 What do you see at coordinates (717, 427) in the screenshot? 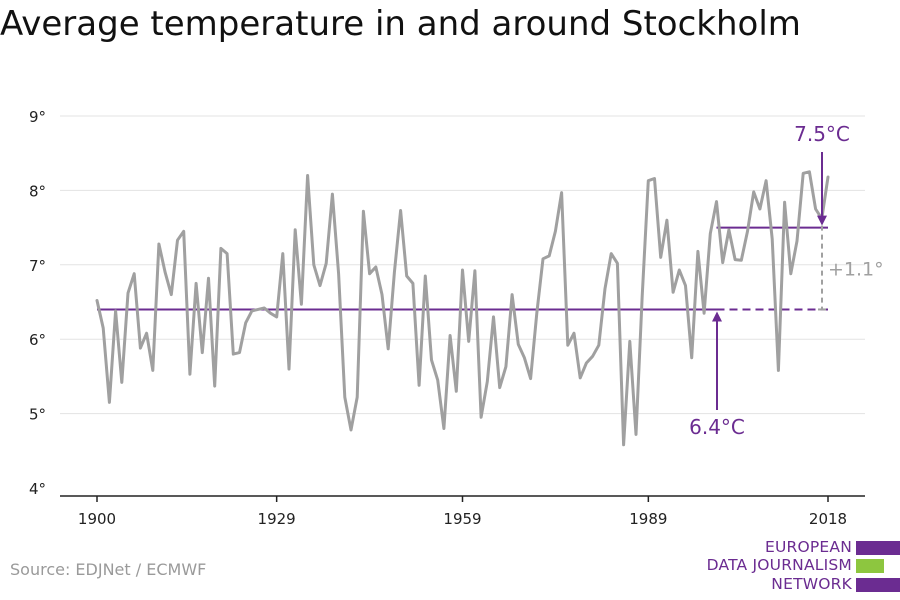
I see `annotation-6-4: 6.4°C` at bounding box center [717, 427].